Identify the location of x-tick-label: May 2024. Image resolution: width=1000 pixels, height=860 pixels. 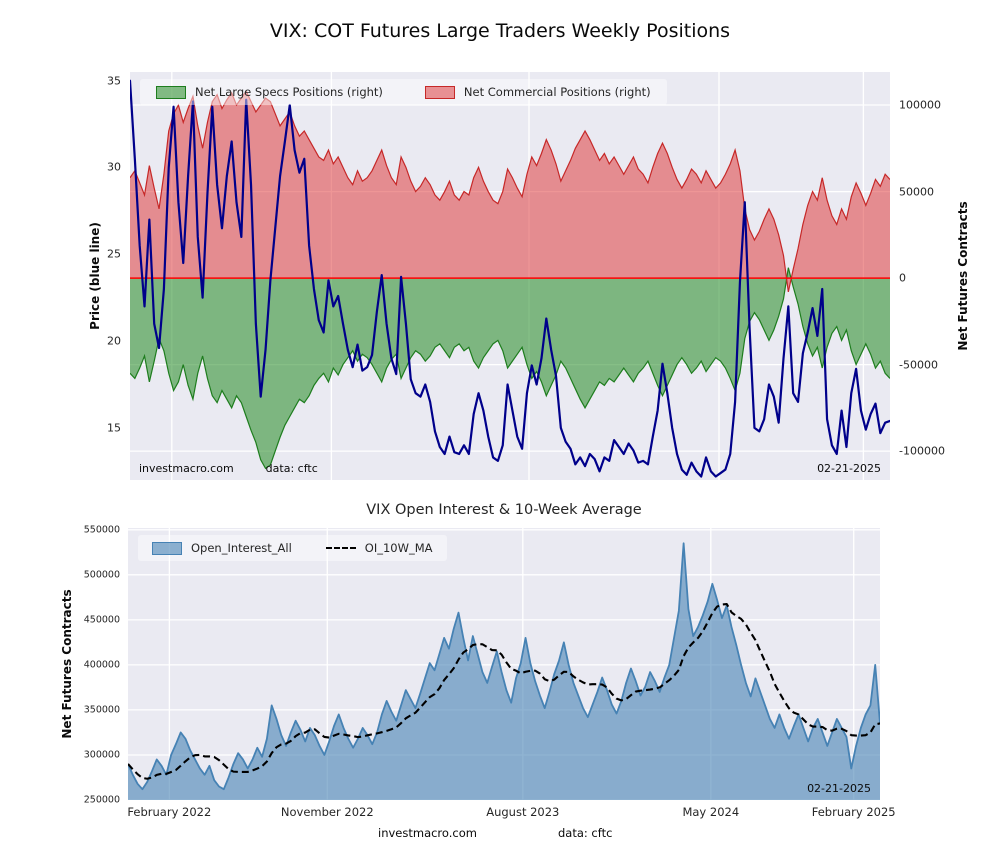
(711, 812).